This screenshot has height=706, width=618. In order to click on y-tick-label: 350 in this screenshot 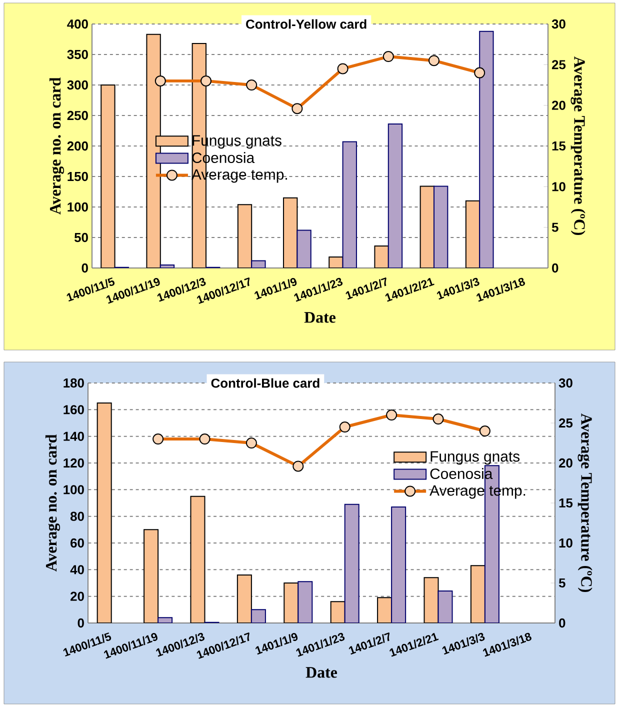, I will do `click(77, 55)`.